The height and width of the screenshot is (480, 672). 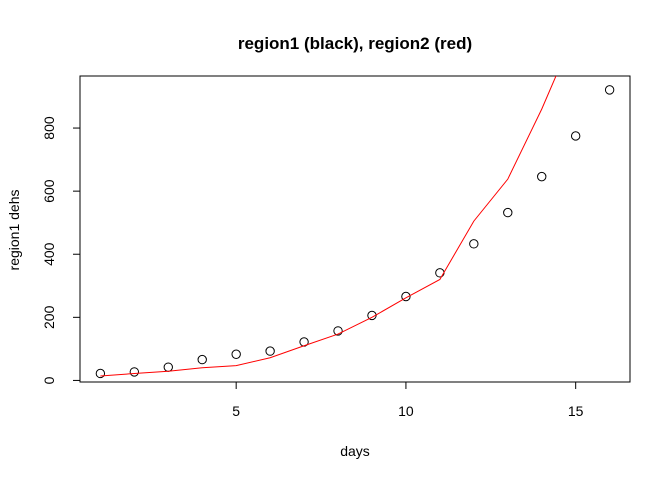 What do you see at coordinates (576, 411) in the screenshot?
I see `x-tick-label: 15` at bounding box center [576, 411].